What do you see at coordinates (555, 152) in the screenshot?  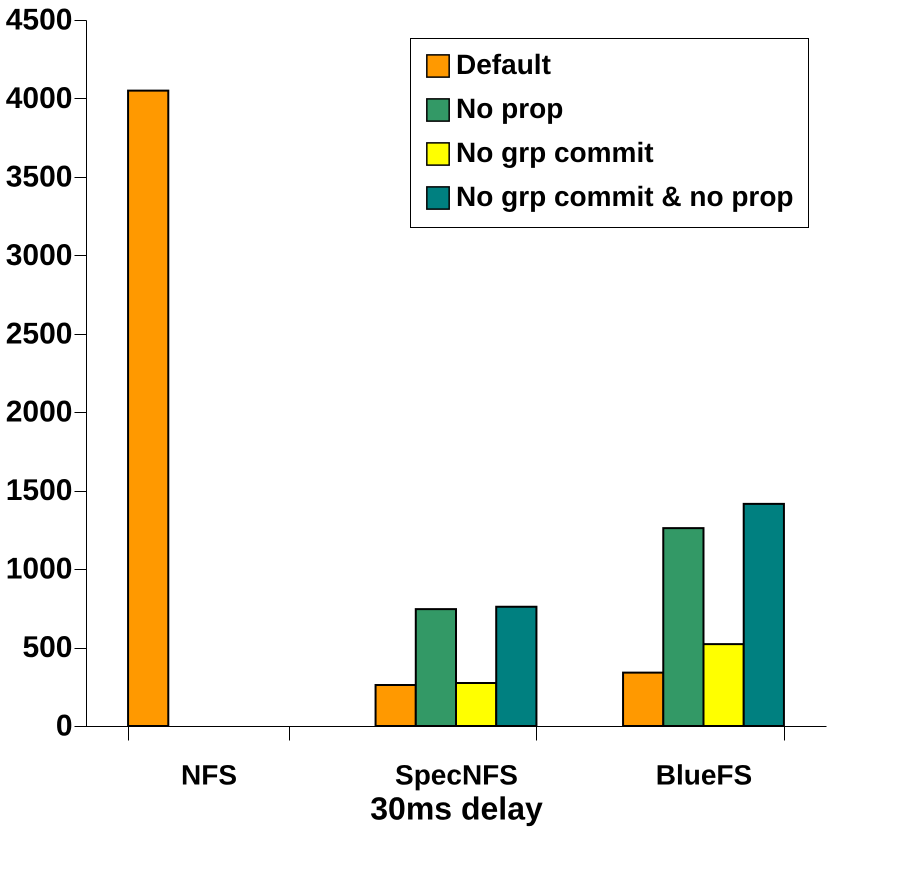 I see `legend-label: No grp commit` at bounding box center [555, 152].